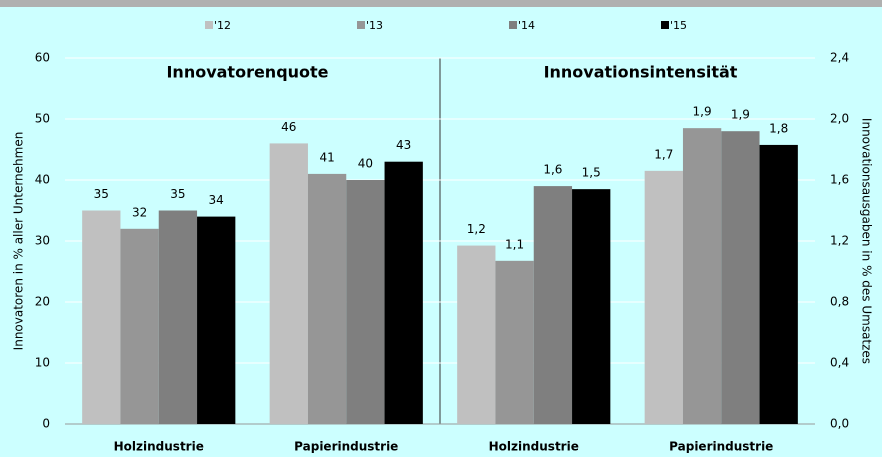 The width and height of the screenshot is (882, 457). What do you see at coordinates (839, 424) in the screenshot?
I see `y-tick-label: 0,0` at bounding box center [839, 424].